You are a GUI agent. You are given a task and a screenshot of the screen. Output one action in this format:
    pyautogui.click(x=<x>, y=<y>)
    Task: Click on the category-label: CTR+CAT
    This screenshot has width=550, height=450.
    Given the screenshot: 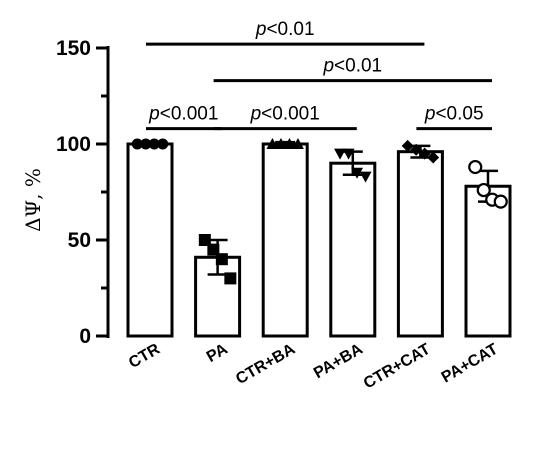 What is the action you would take?
    pyautogui.click(x=397, y=367)
    